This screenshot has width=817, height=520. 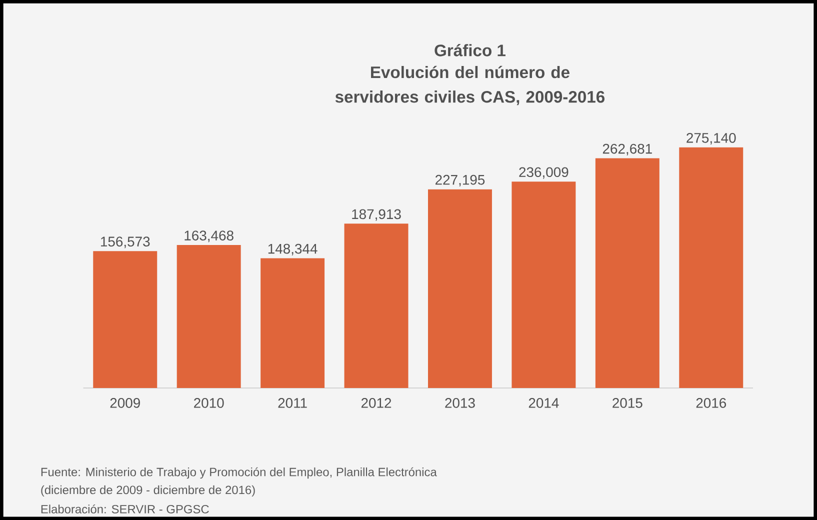 What do you see at coordinates (470, 50) in the screenshot?
I see `chart-title: Gráfico 1` at bounding box center [470, 50].